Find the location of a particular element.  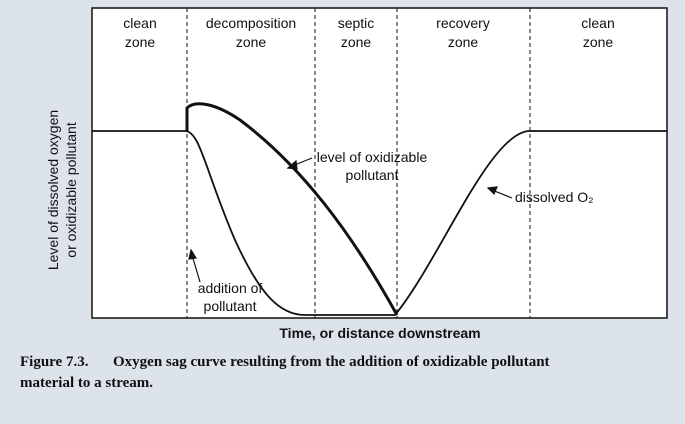

arrows is located at coordinates (350, 220).